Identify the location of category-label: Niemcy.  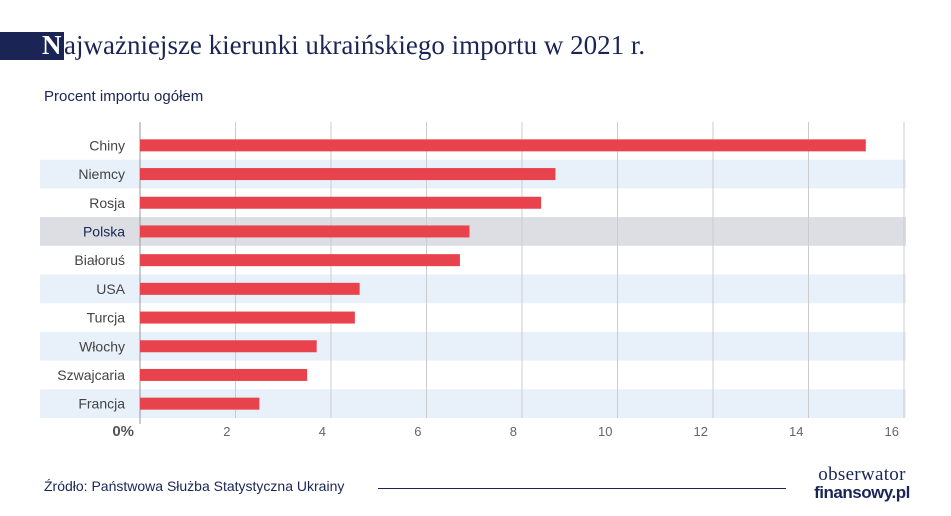
(101, 174).